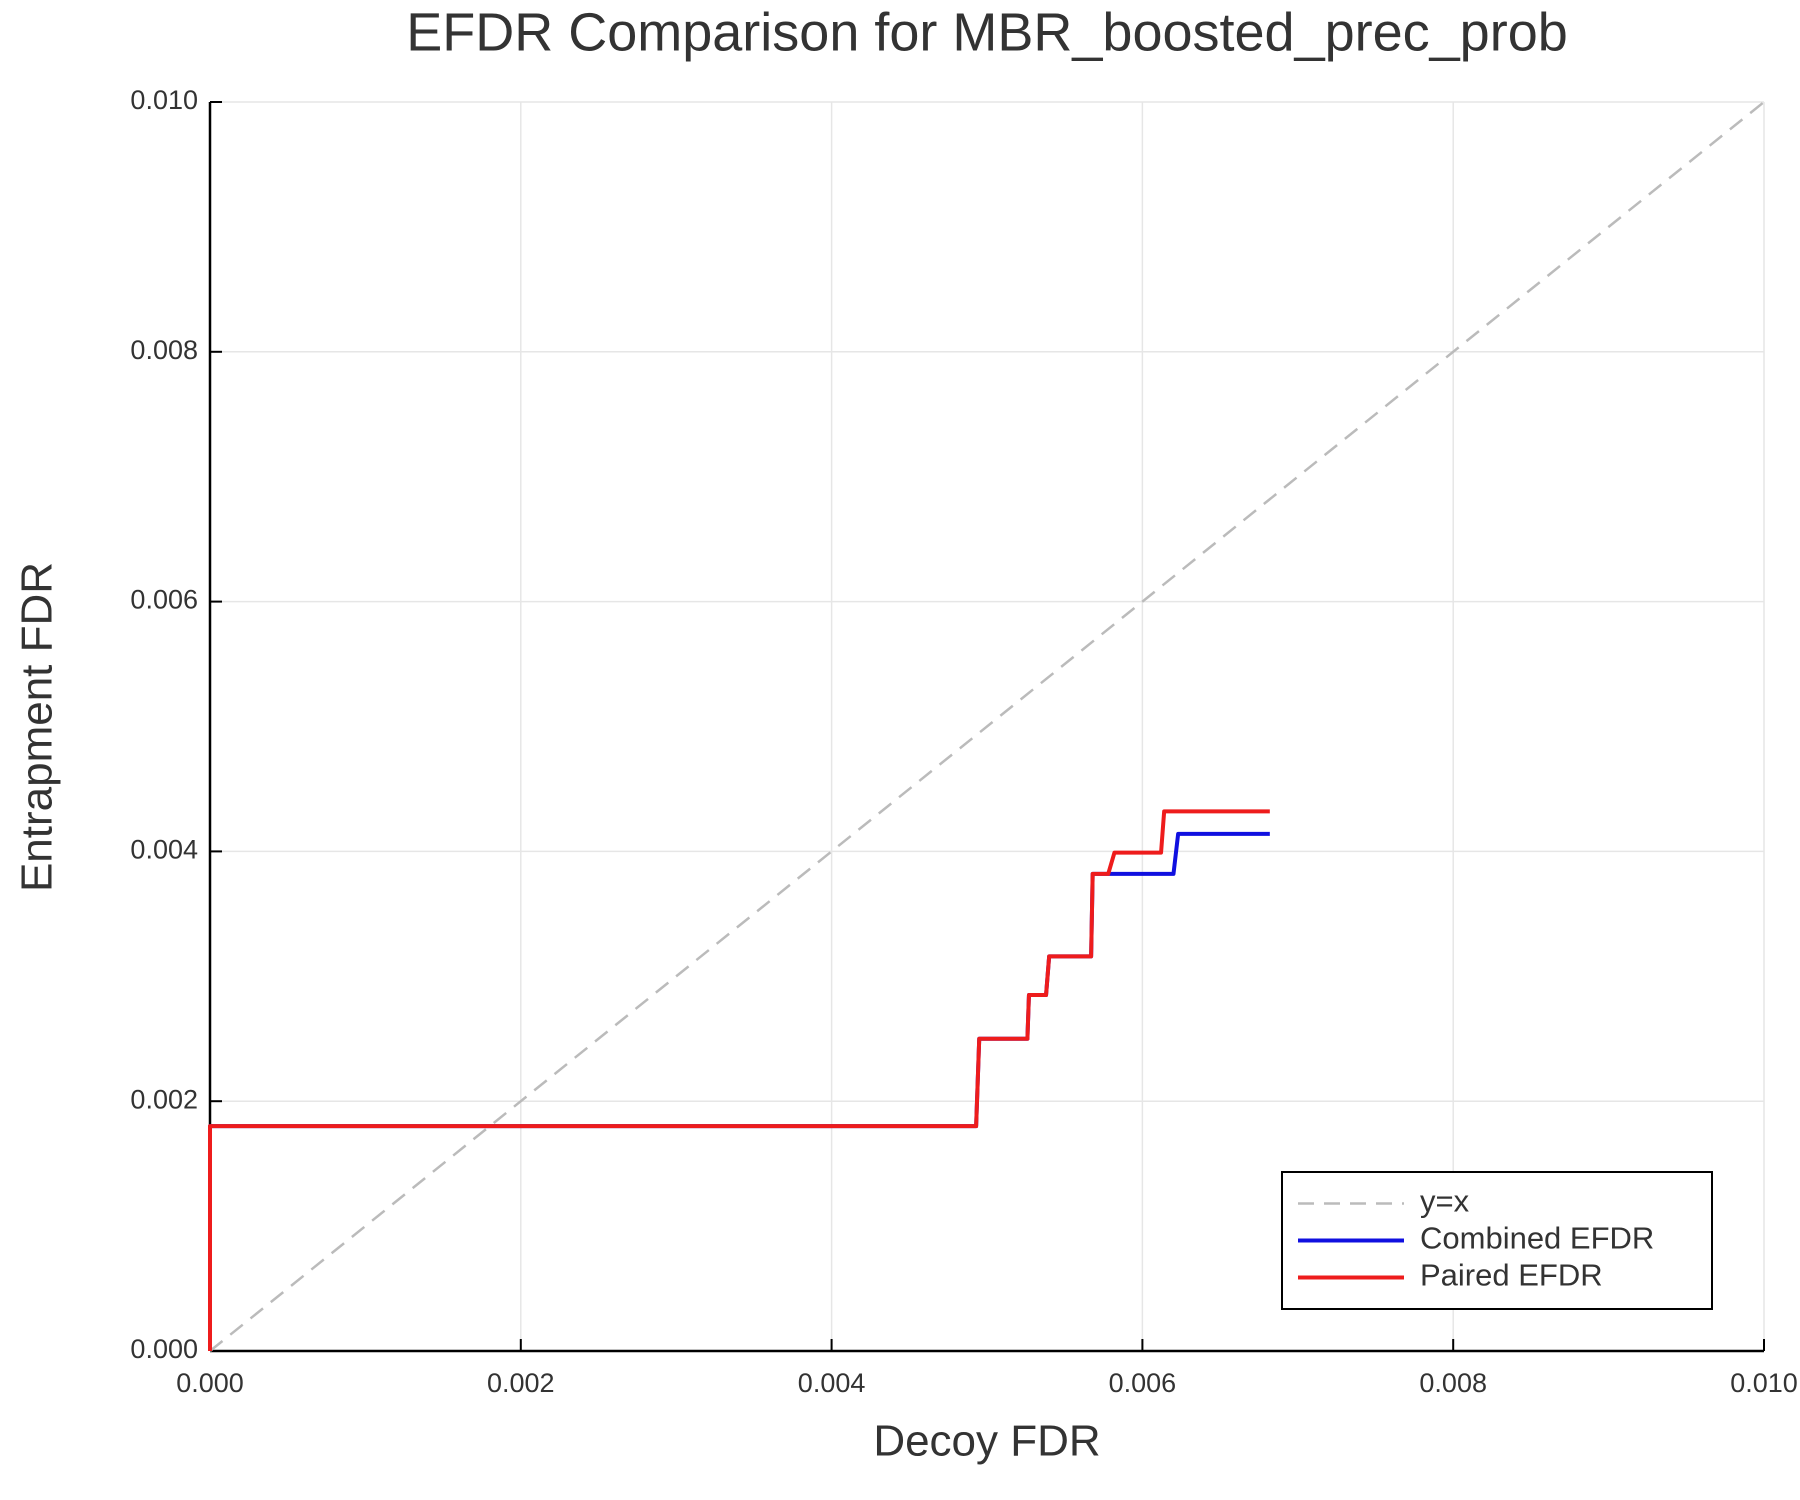 This screenshot has height=1500, width=1800. I want to click on x-tick-label: 0.006, so click(1143, 1383).